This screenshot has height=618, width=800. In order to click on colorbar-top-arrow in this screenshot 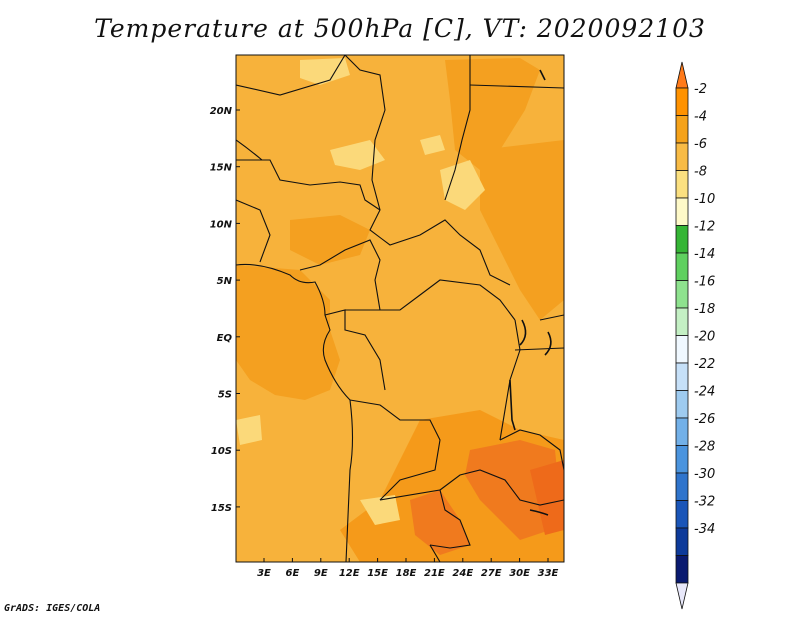, I will do `click(682, 75)`.